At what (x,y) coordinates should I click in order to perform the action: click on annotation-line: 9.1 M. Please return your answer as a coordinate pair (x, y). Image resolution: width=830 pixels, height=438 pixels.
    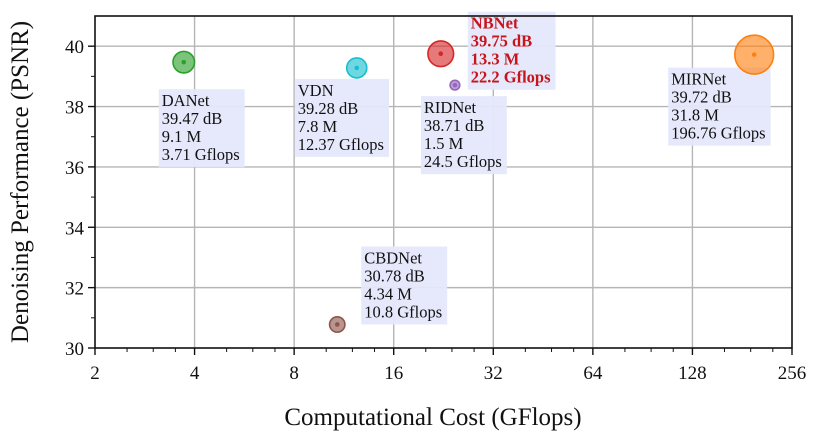
    Looking at the image, I should click on (182, 136).